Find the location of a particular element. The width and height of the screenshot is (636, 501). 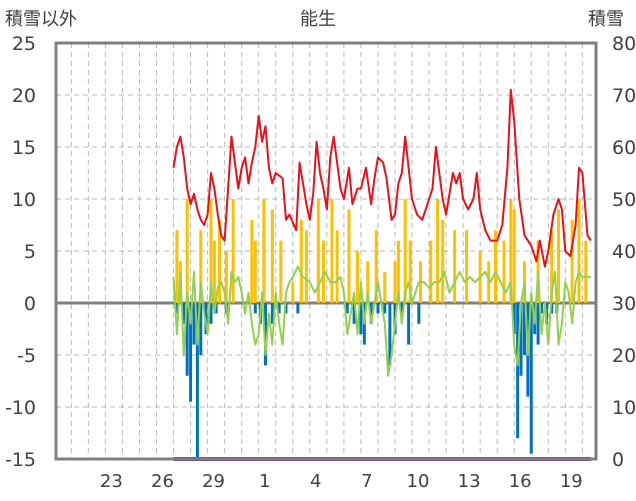

x-tick-label: 7 is located at coordinates (366, 481).